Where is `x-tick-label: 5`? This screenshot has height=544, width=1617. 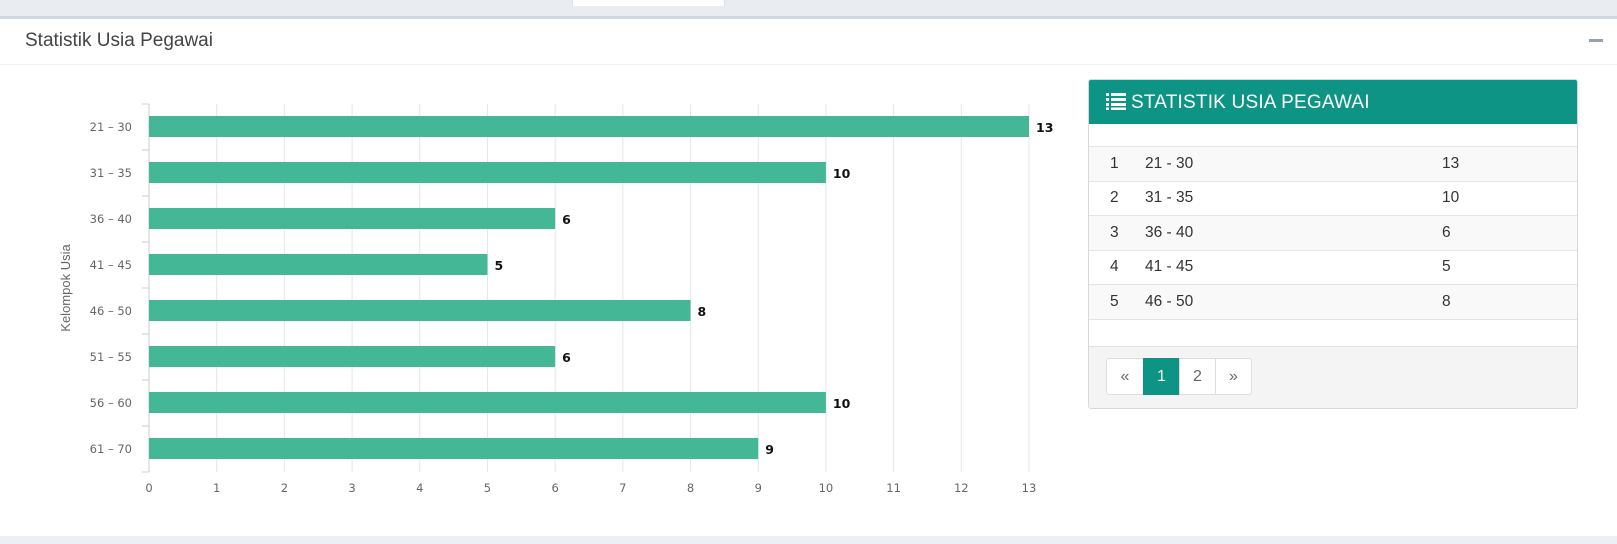
x-tick-label: 5 is located at coordinates (487, 488).